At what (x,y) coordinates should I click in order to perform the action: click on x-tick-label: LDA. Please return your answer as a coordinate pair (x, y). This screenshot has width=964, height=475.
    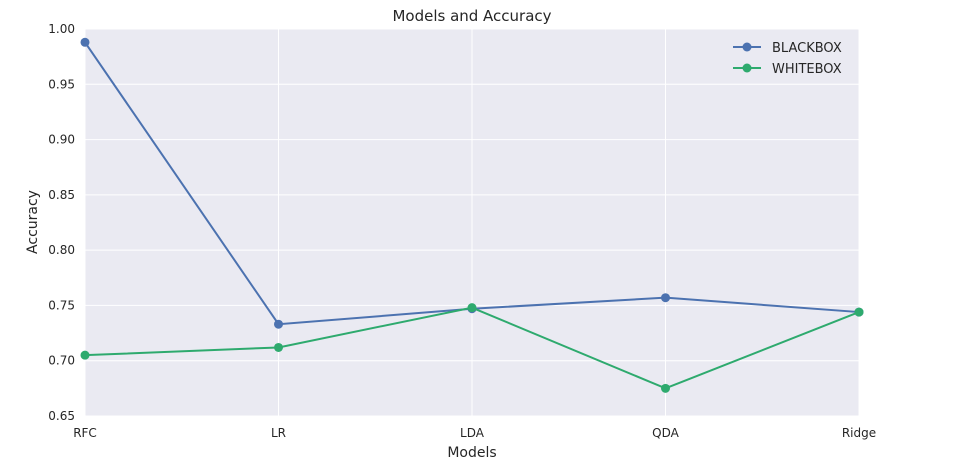
    Looking at the image, I should click on (472, 433).